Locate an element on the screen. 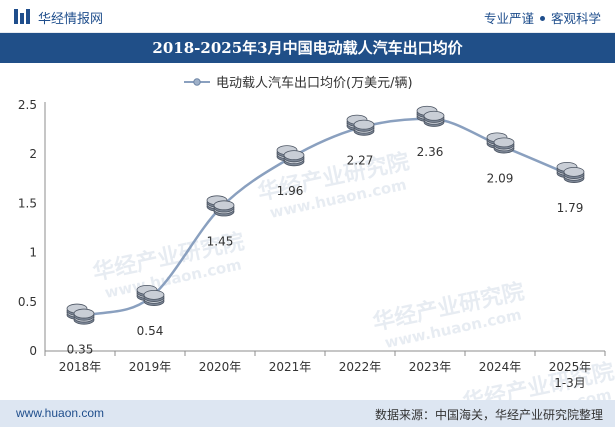 The width and height of the screenshot is (615, 427). data-label: 2.09 is located at coordinates (500, 178).